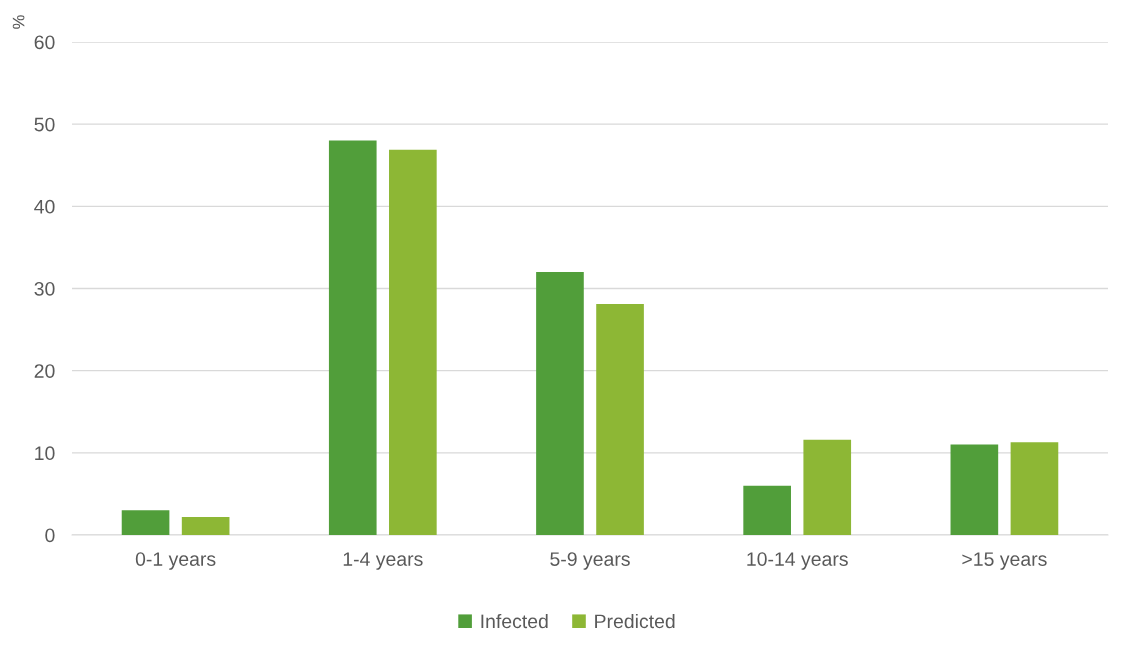 The image size is (1134, 663). Describe the element at coordinates (45, 453) in the screenshot. I see `y-tick-label: 10` at that location.